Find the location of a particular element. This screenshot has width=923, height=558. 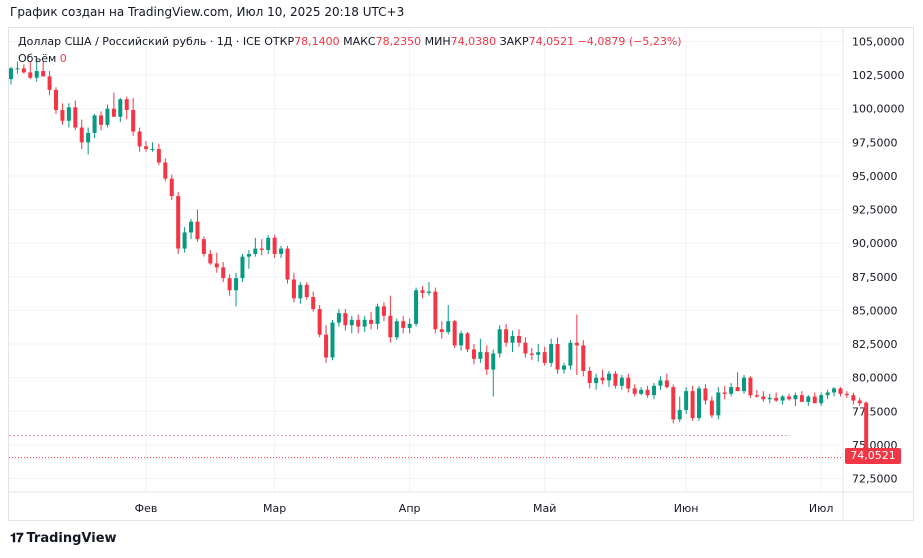

tradingview-footer: 𝟏𝟕 TradingView is located at coordinates (63, 538).